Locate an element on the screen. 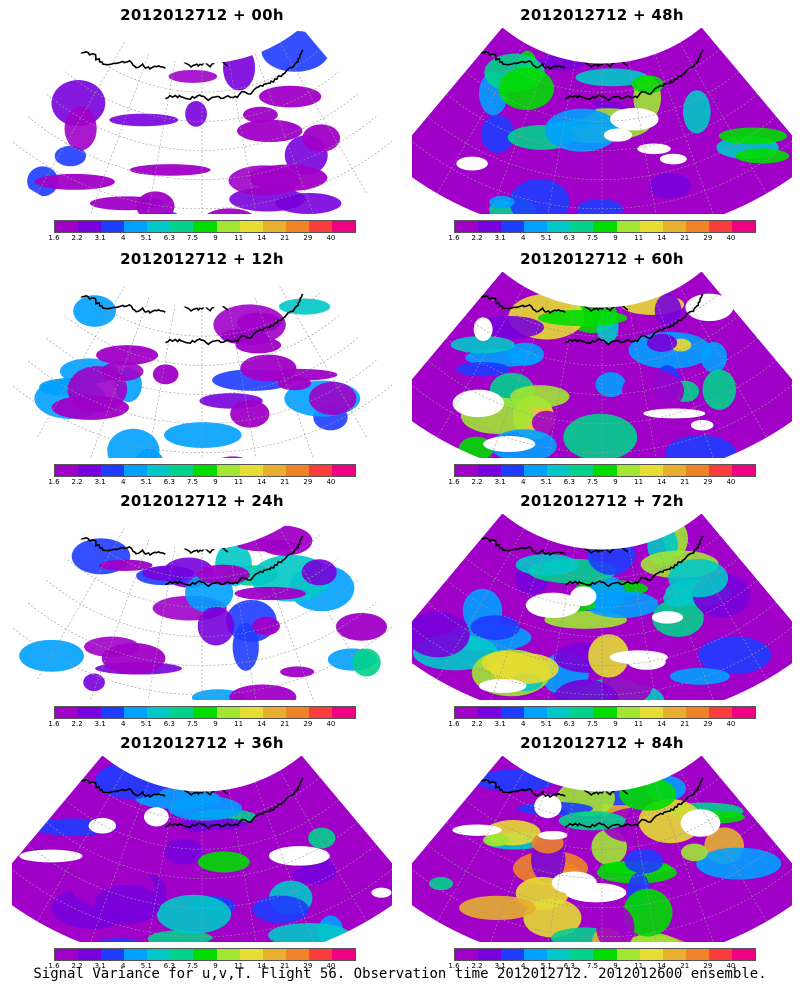 The height and width of the screenshot is (1000, 800). latitude-line is located at coordinates (602, 608).